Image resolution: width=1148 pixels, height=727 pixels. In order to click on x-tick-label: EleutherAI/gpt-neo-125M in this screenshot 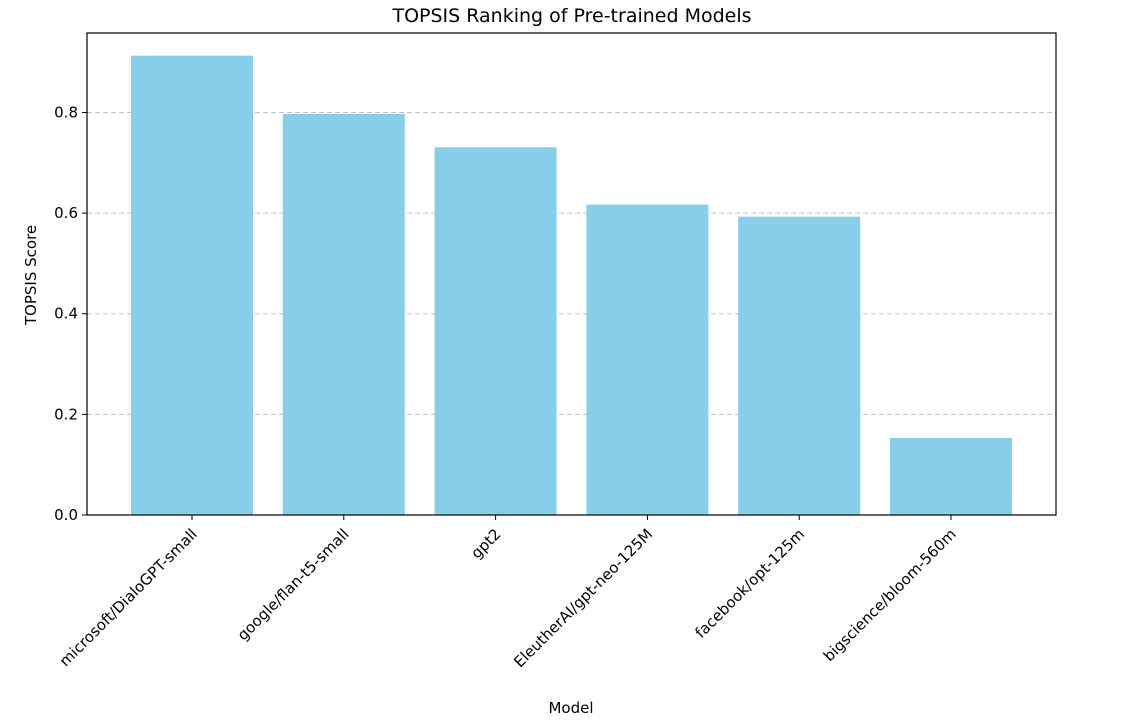, I will do `click(583, 598)`.